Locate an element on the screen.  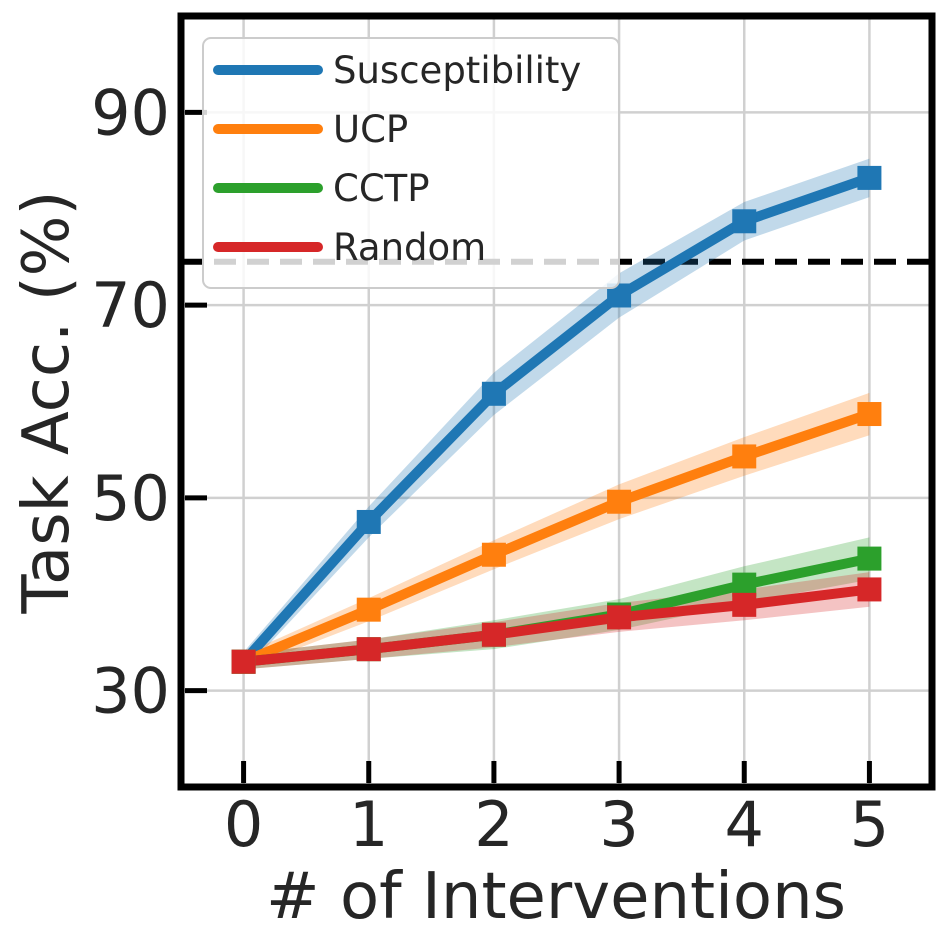
x-tick-label-0: 0 is located at coordinates (243, 824).